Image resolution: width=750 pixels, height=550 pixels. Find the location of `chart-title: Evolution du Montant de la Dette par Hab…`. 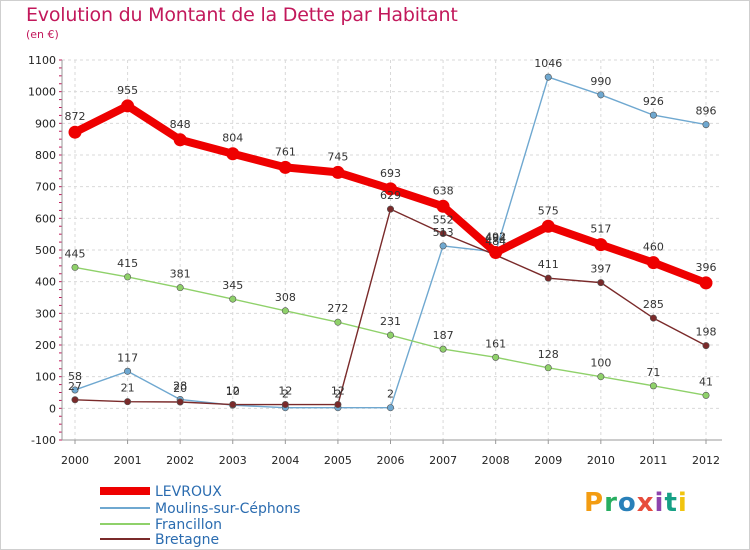

chart-title: Evolution du Montant de la Dette par Hab… is located at coordinates (242, 15).